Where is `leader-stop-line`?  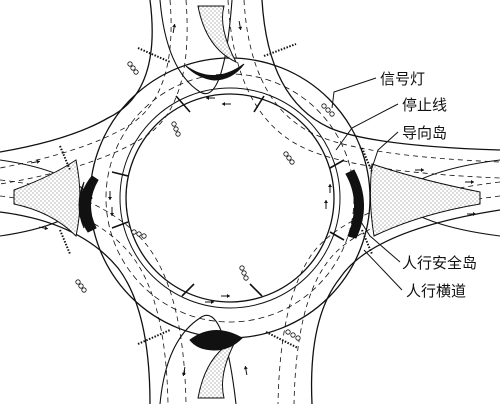
leader-stop-line is located at coordinates (367, 127).